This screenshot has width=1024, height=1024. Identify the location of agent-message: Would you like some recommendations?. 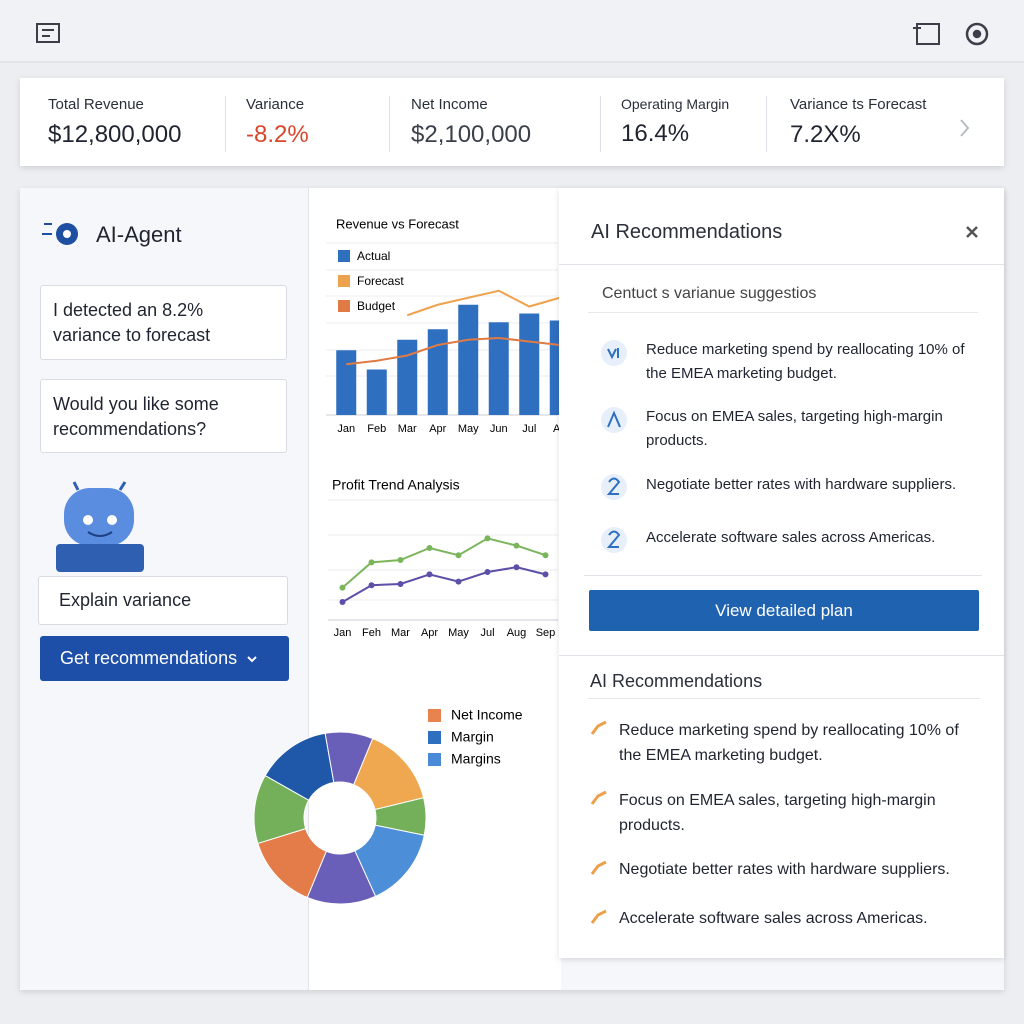
(163, 416).